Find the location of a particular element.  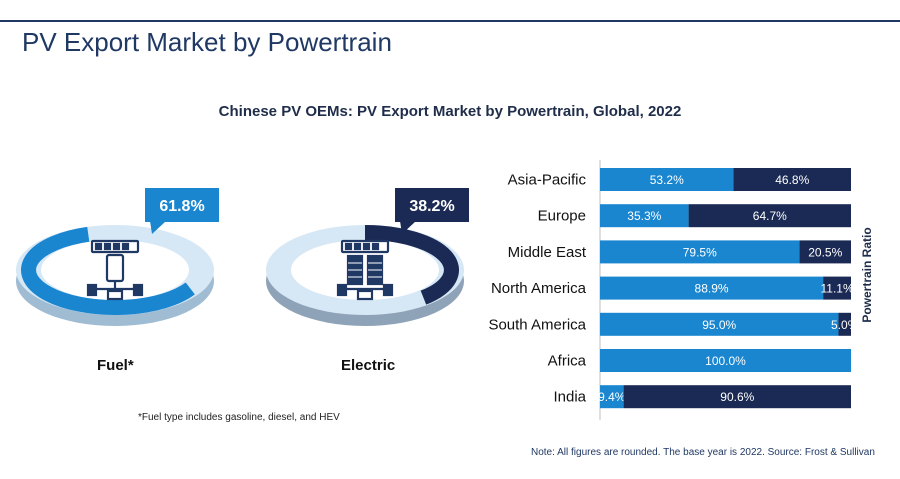

electric-callout-box is located at coordinates (432, 205).